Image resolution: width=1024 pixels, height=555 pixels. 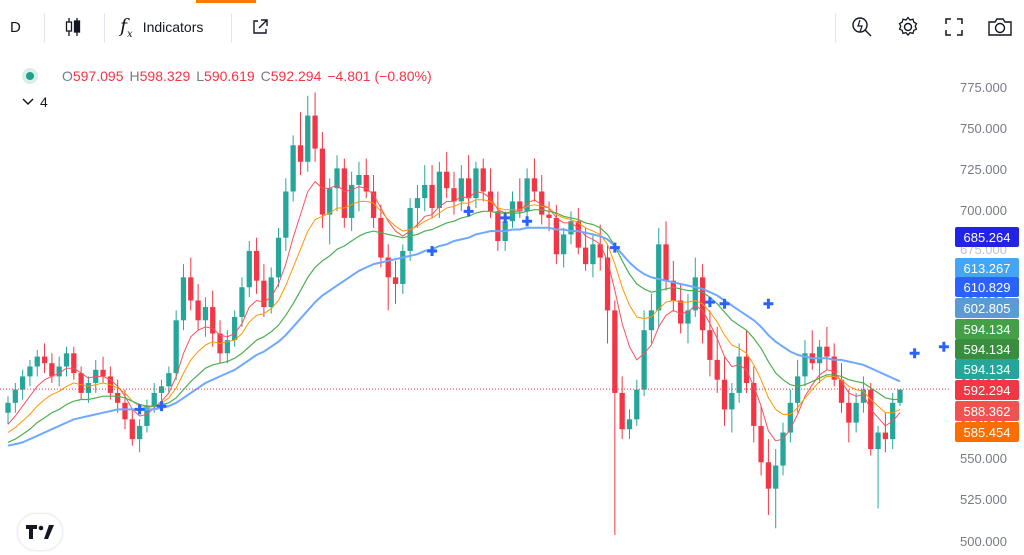 What do you see at coordinates (983, 170) in the screenshot?
I see `price-axis-tick: 725.000` at bounding box center [983, 170].